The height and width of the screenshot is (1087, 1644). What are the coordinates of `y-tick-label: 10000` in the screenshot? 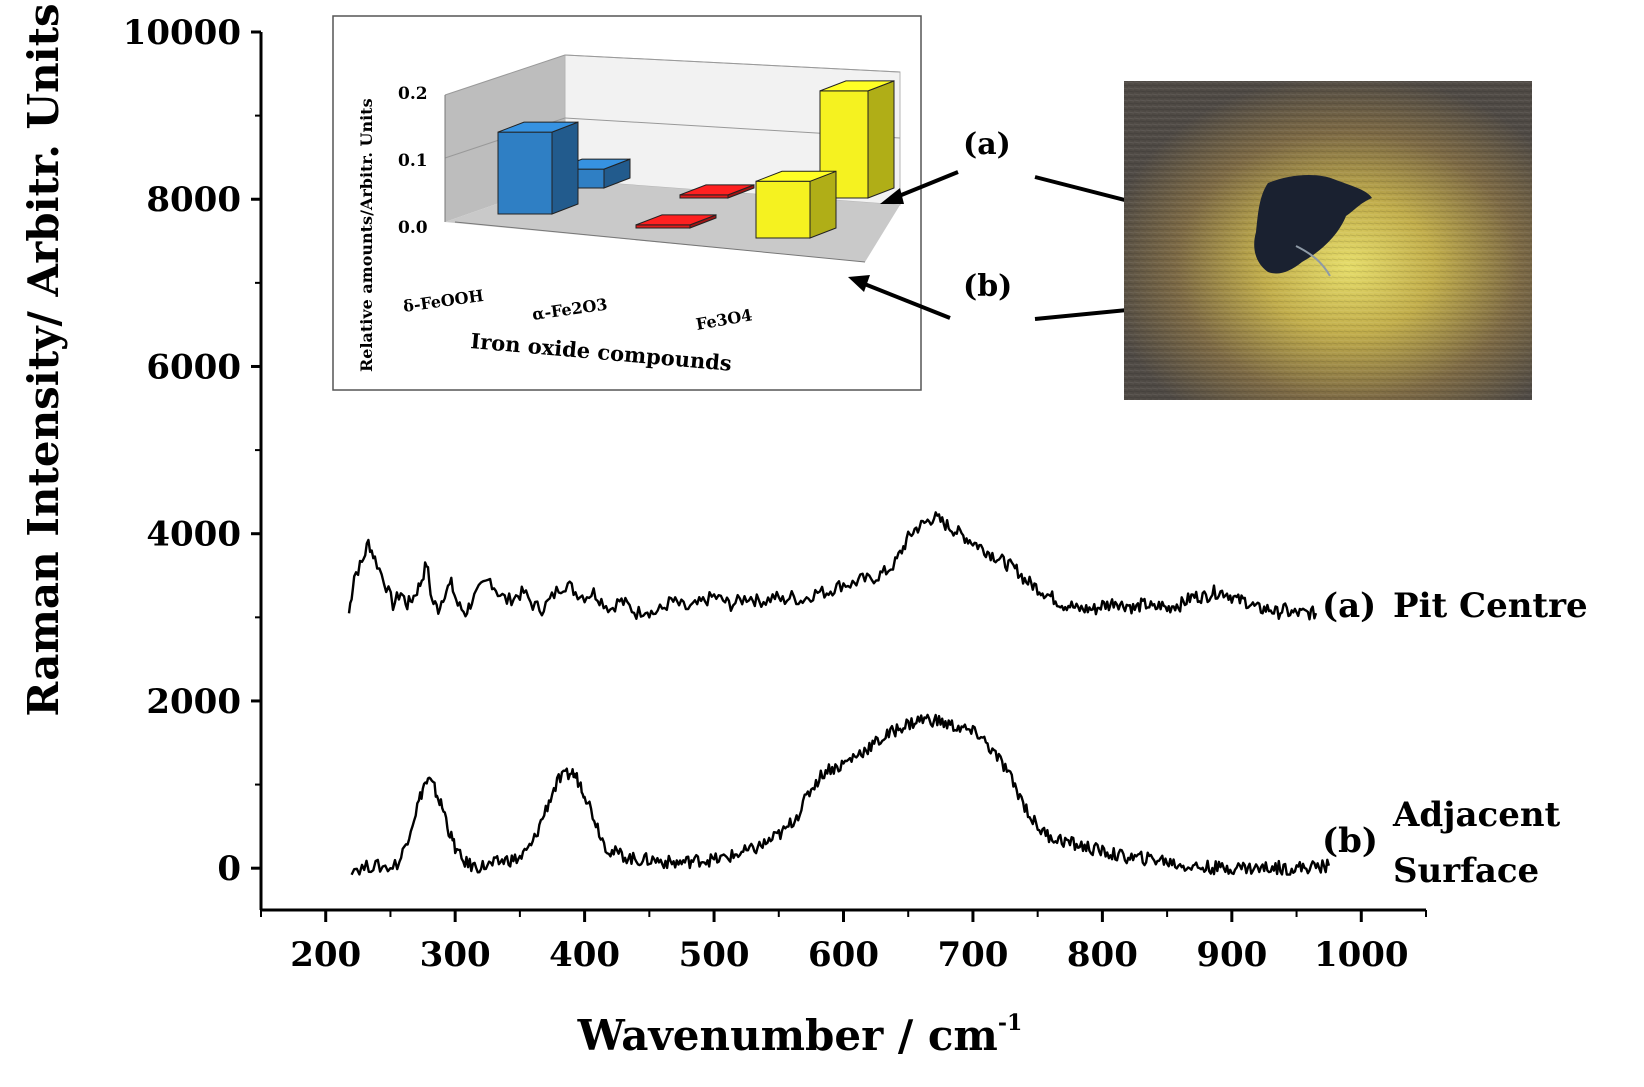 It's located at (182, 33).